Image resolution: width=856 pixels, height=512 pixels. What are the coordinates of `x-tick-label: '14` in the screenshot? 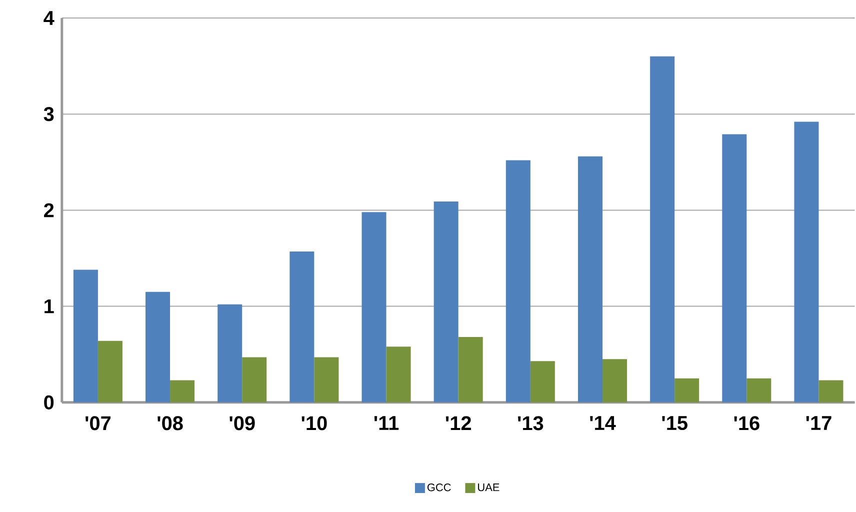 It's located at (603, 423).